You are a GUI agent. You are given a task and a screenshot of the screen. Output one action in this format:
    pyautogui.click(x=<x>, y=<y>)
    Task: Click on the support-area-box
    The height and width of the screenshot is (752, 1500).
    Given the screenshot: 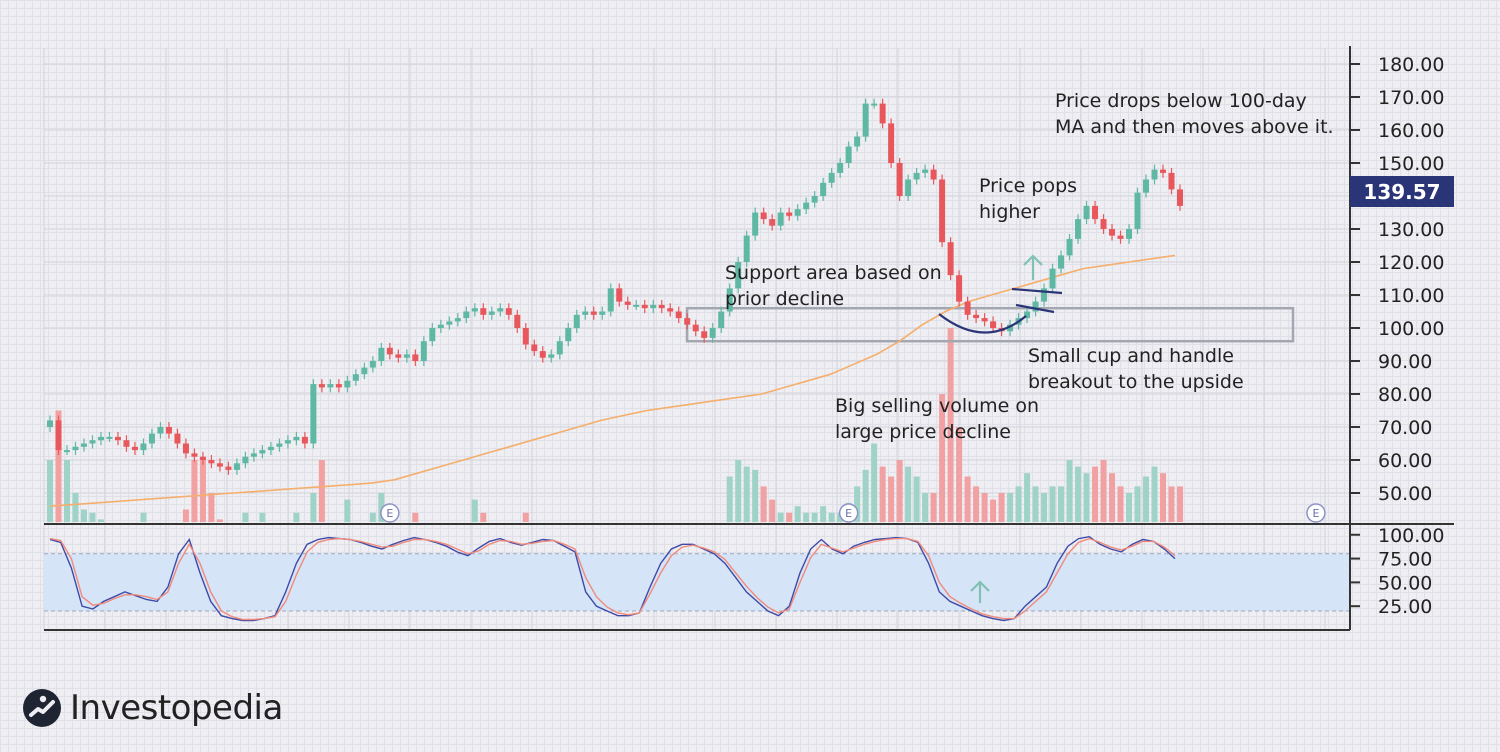 What is the action you would take?
    pyautogui.click(x=990, y=324)
    